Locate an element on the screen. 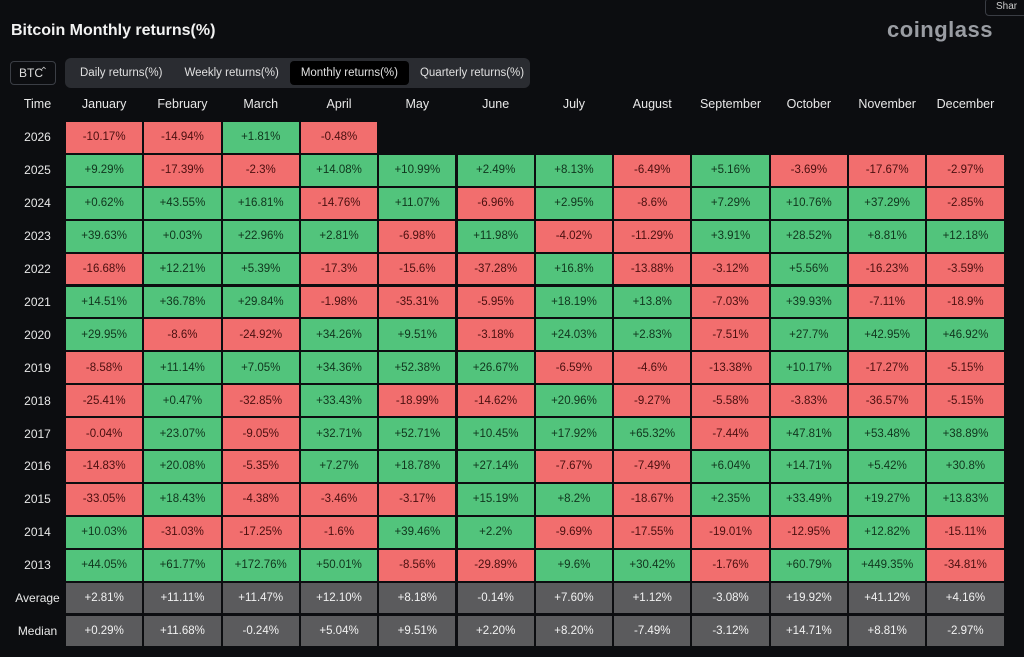  tab: Quarterly returns(%) is located at coordinates (472, 73).